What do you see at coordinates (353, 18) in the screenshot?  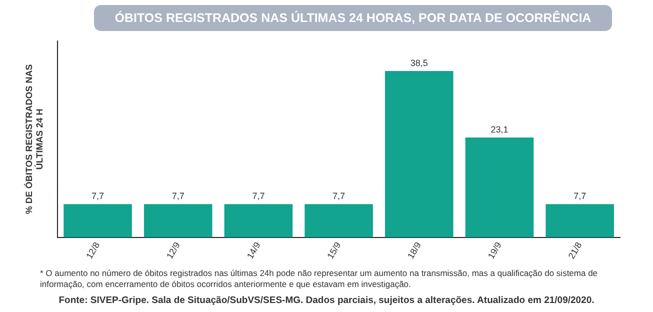 I see `chart-title: ÓBITOS REGISTRADOS NAS ÚLTIMAS 24 HORAS, POR DATA DE OCORRÊNCIA` at bounding box center [353, 18].